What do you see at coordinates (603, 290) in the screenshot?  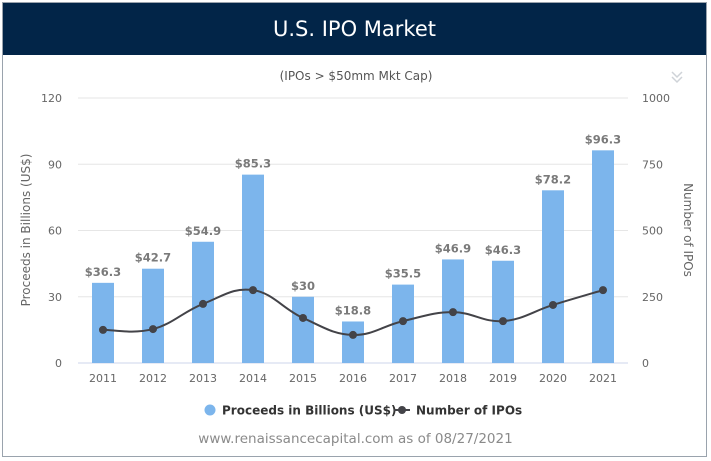 I see `ipo-point-2021` at bounding box center [603, 290].